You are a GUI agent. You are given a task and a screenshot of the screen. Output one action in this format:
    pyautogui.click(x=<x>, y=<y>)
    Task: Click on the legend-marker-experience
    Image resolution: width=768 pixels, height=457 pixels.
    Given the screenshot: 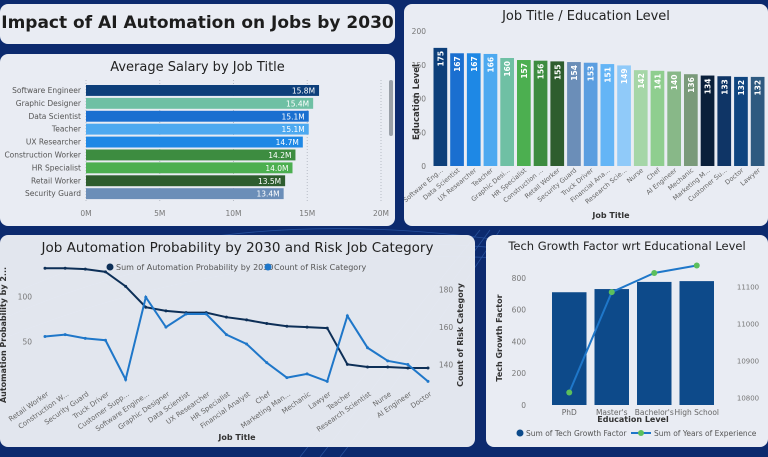 What is the action you would take?
    pyautogui.click(x=641, y=433)
    